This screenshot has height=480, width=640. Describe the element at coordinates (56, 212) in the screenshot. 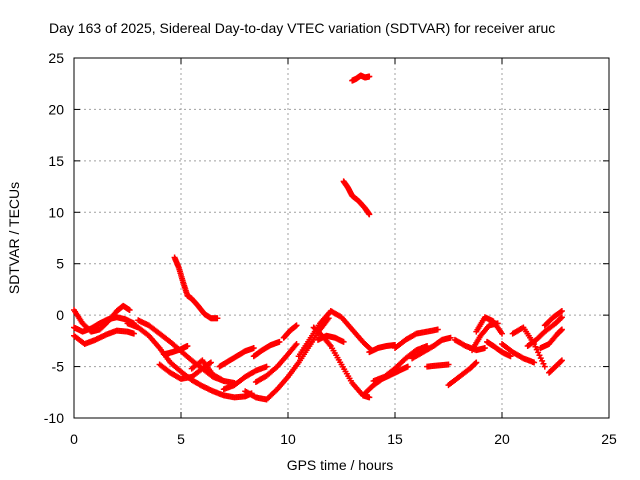

I see `y-tick-label: 10` at that location.